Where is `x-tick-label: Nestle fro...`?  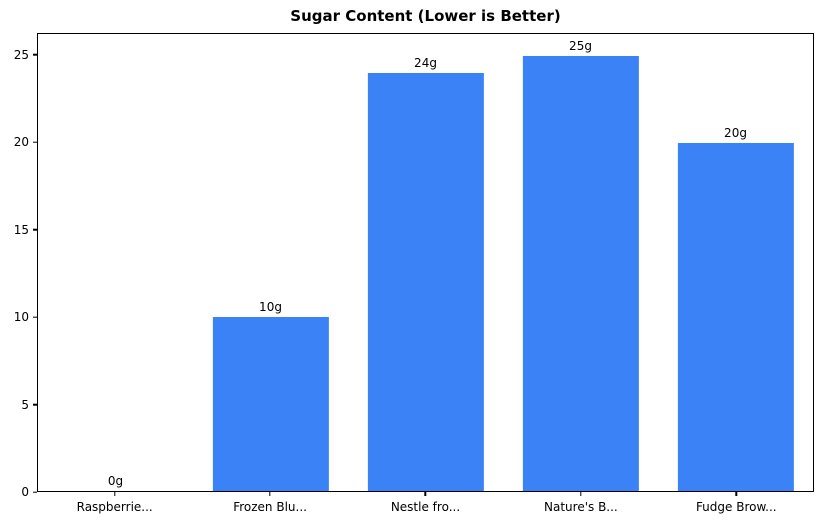
x-tick-label: Nestle fro... is located at coordinates (425, 507).